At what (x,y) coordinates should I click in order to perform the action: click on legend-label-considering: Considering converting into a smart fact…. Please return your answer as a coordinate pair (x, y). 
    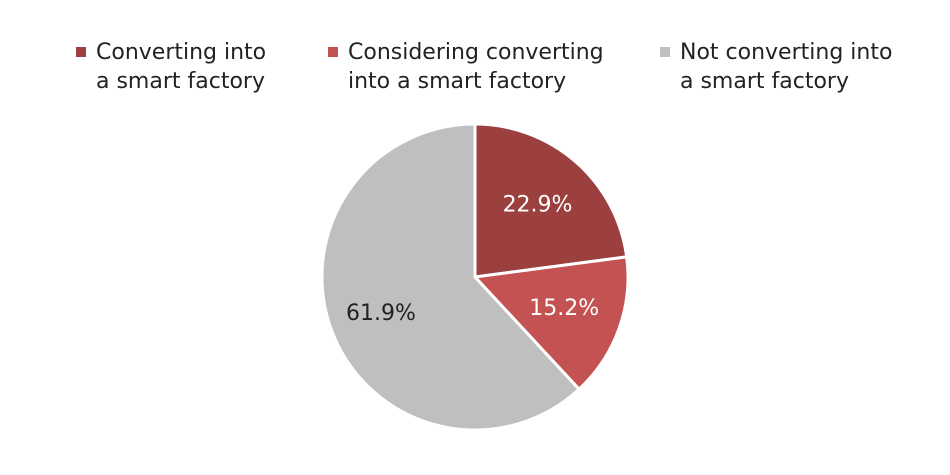
    Looking at the image, I should click on (476, 67).